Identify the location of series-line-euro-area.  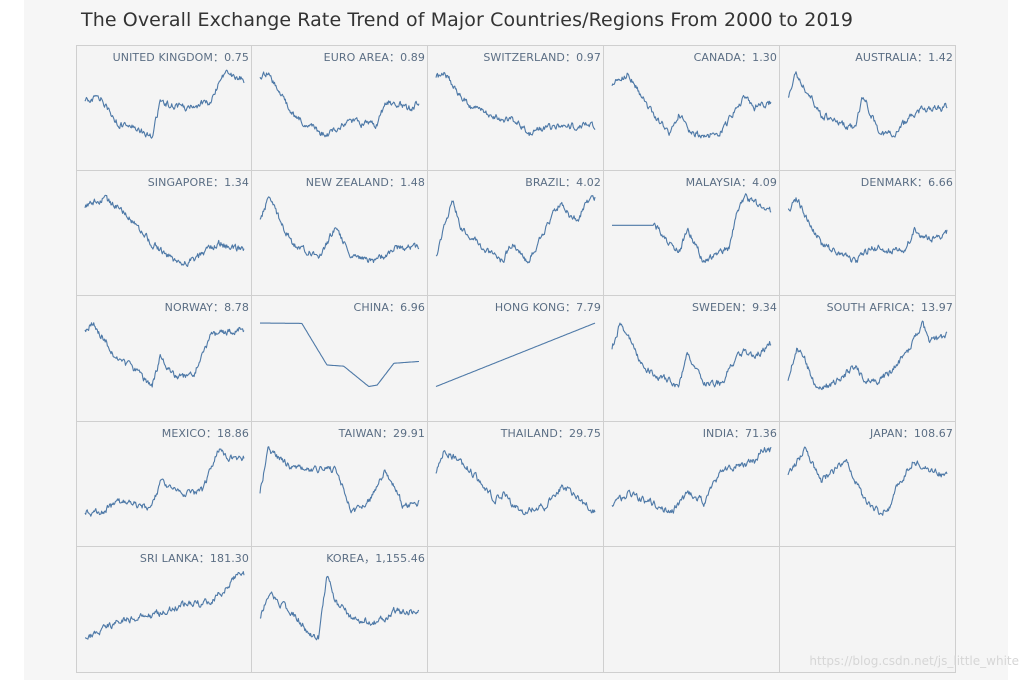
(339, 104).